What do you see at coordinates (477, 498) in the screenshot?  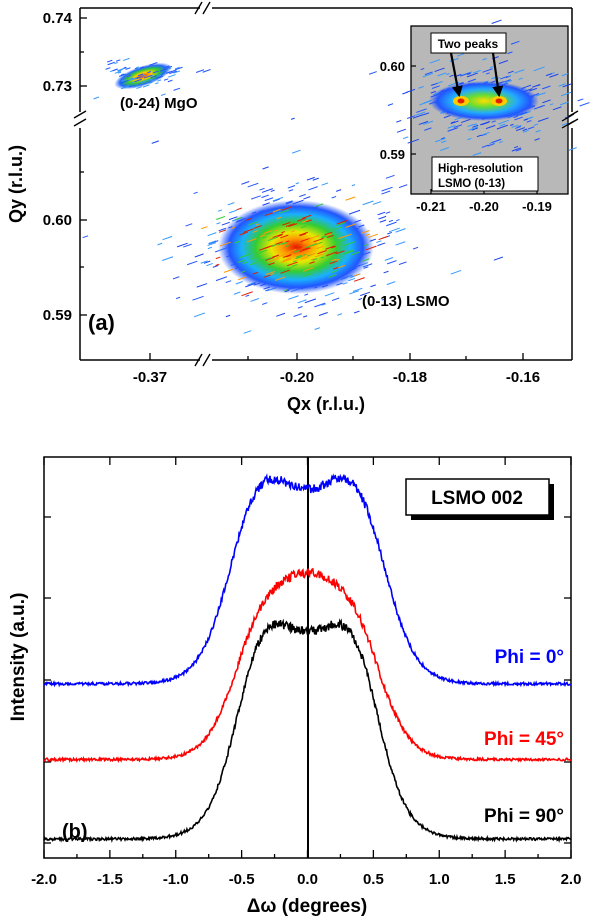 I see `lsmo-label-text: LSMO 002` at bounding box center [477, 498].